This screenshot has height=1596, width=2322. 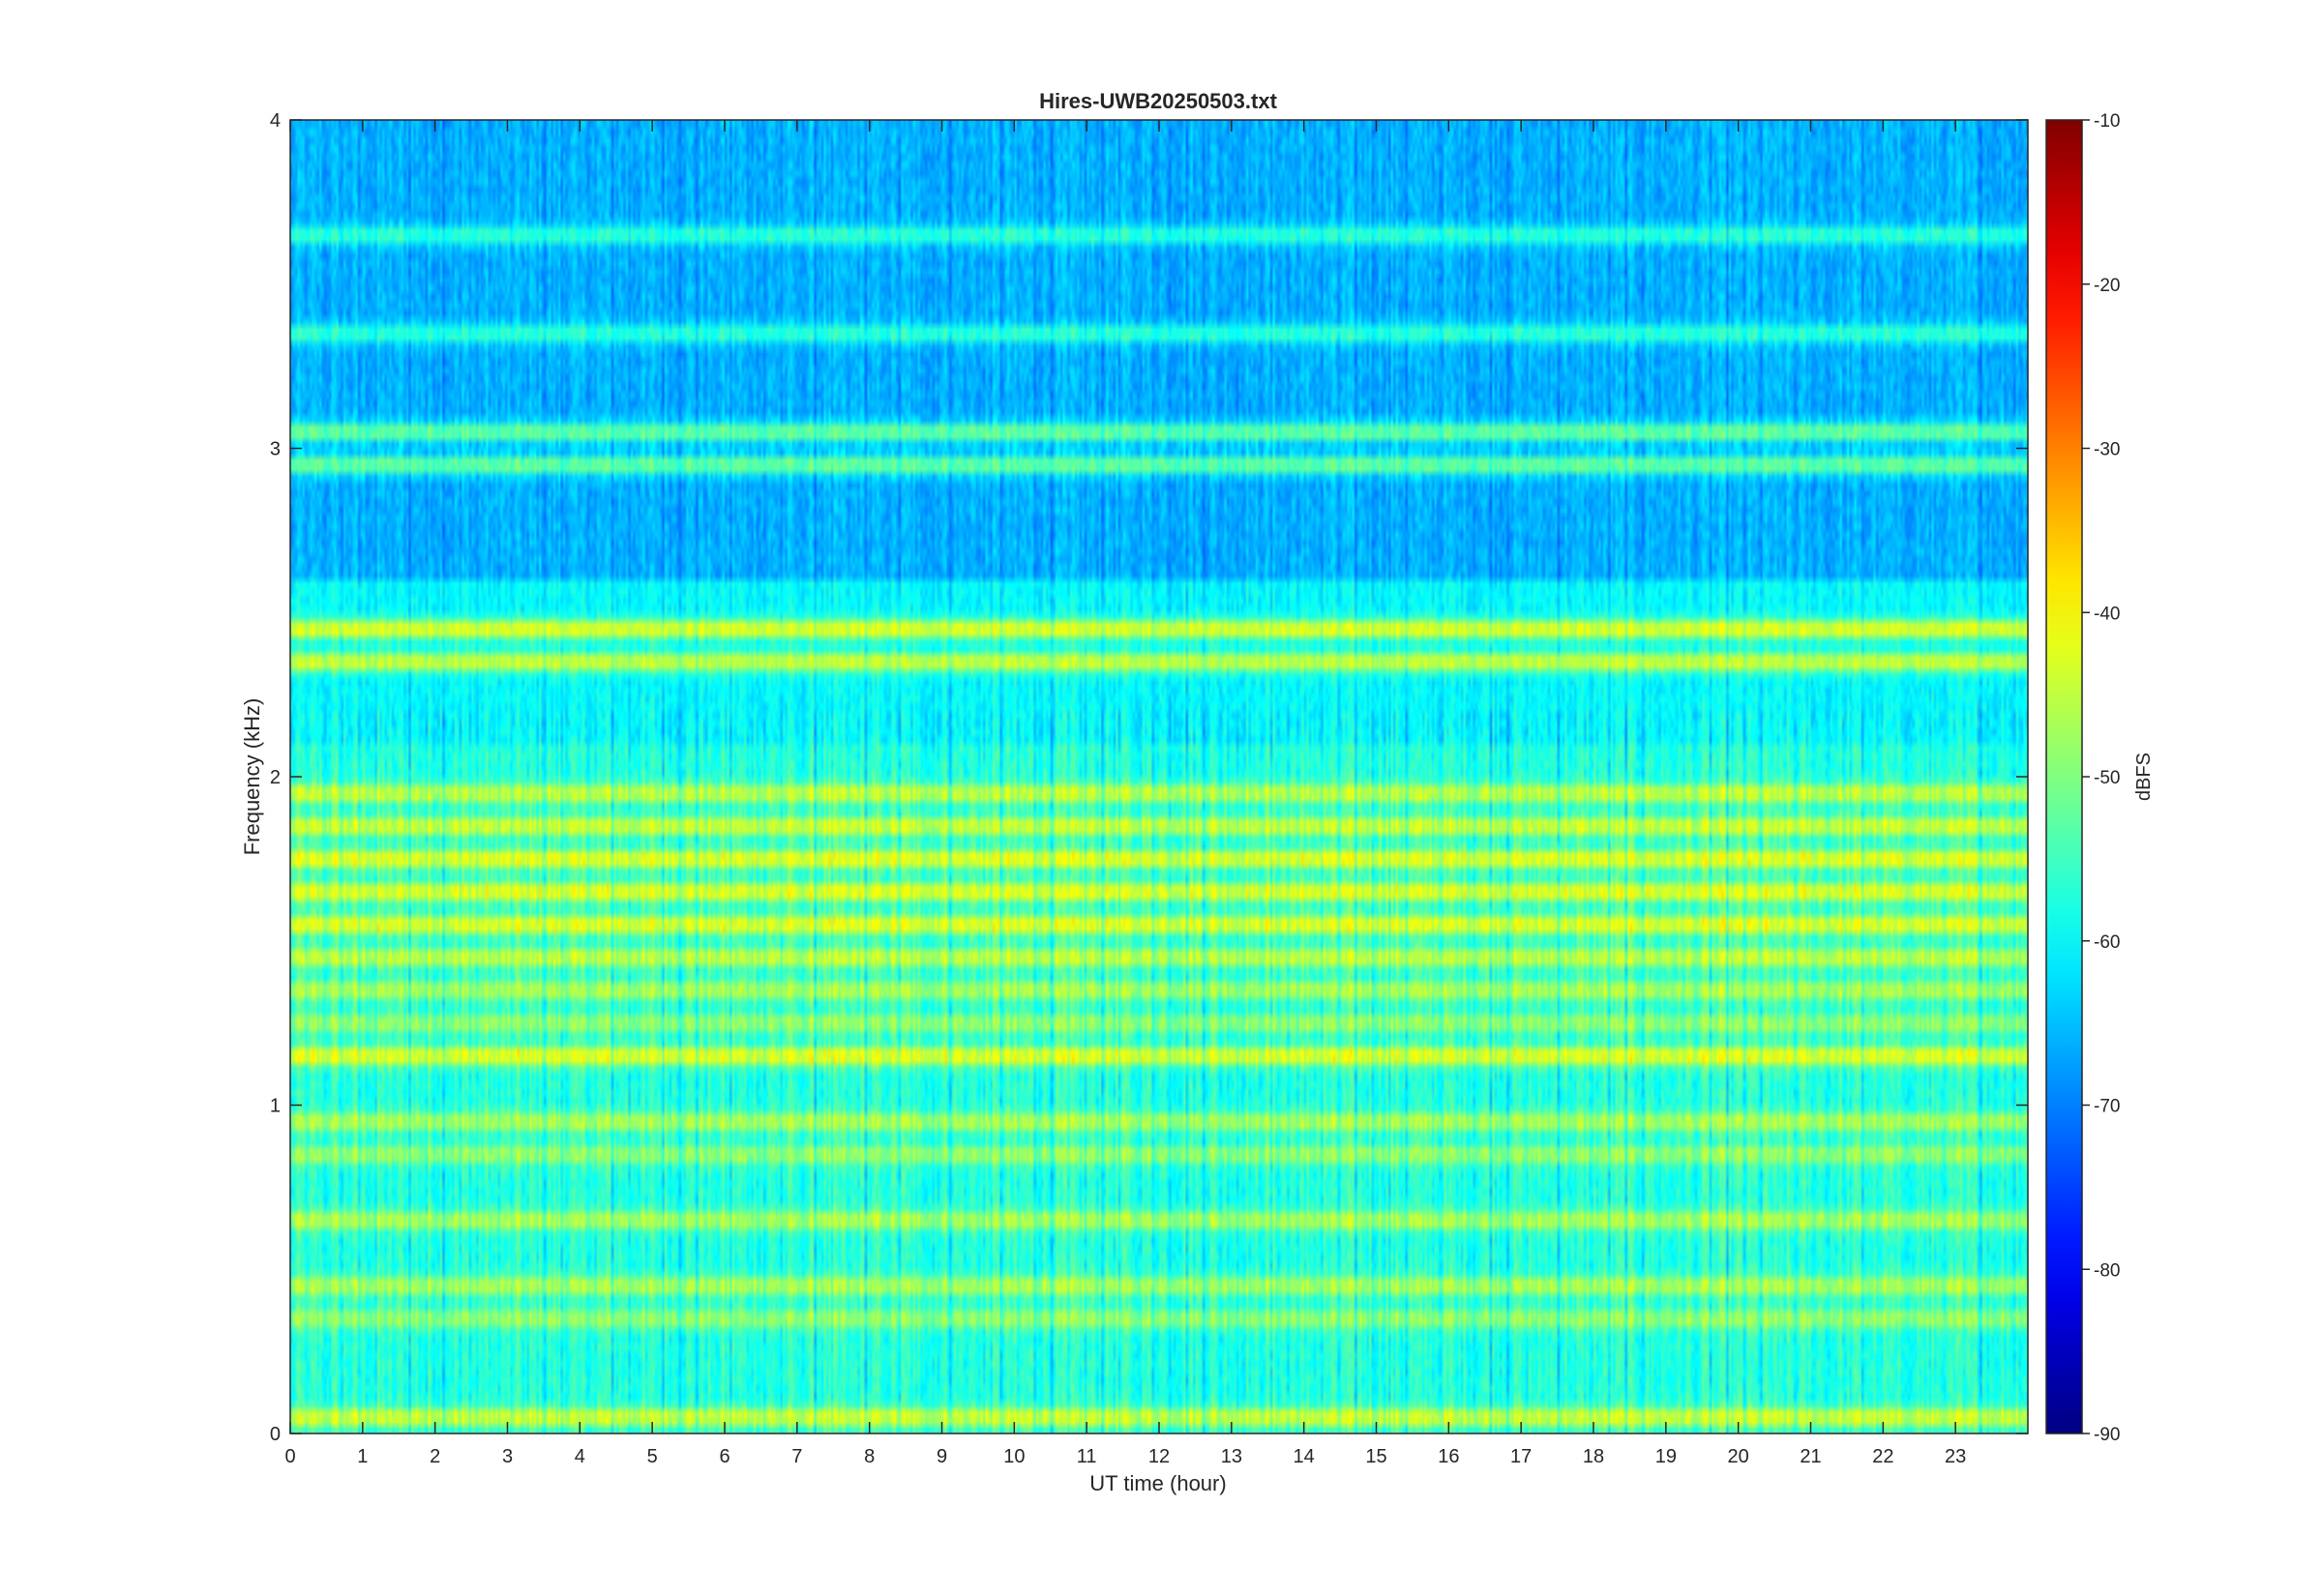 What do you see at coordinates (2064, 776) in the screenshot?
I see `colorbar-gradient` at bounding box center [2064, 776].